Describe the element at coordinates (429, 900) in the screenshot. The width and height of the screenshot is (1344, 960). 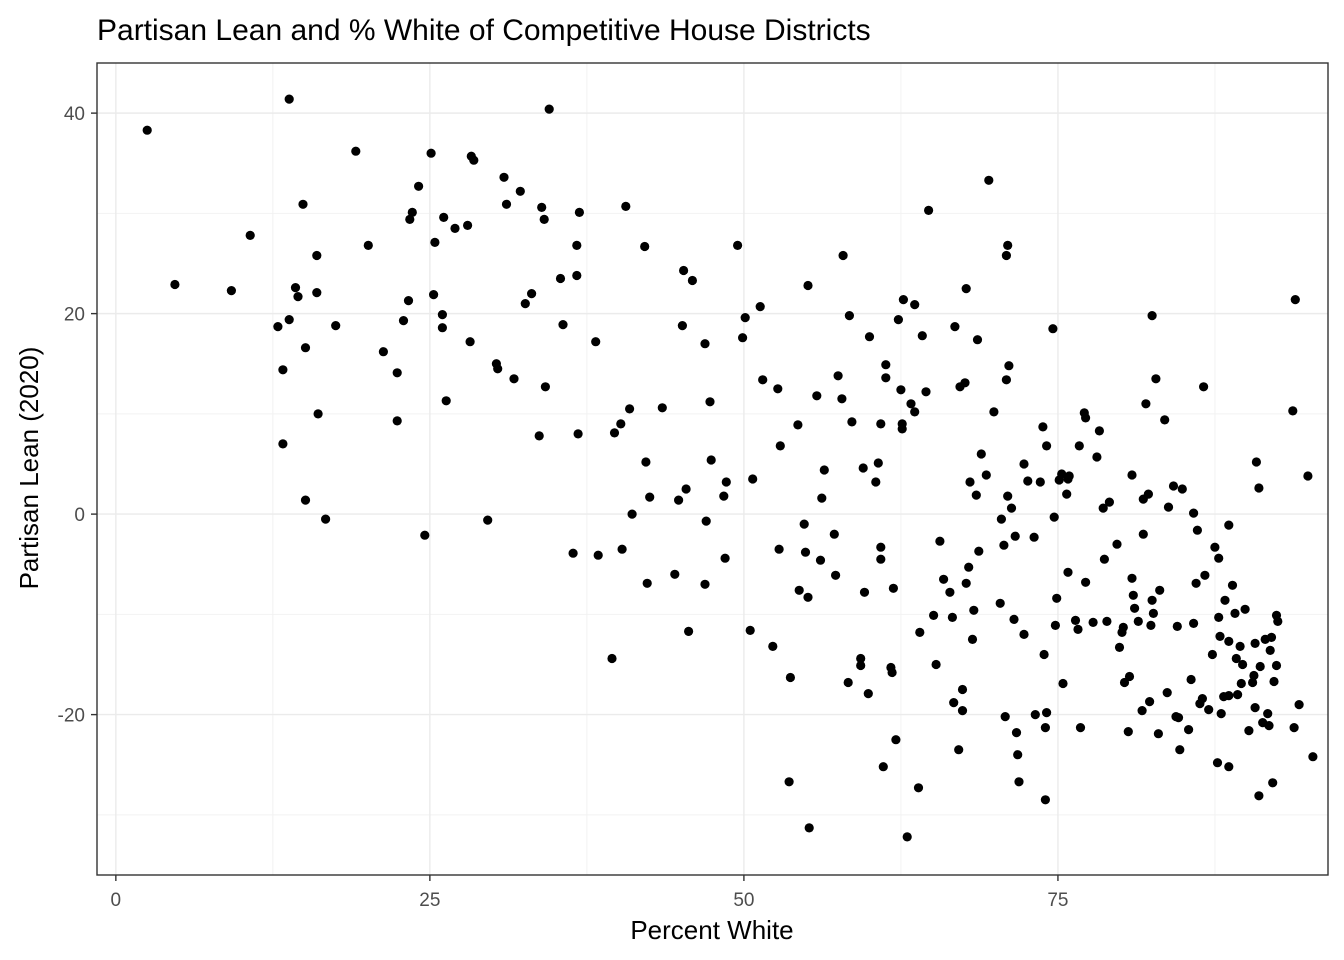
I see `x-tick-label: 25` at that location.